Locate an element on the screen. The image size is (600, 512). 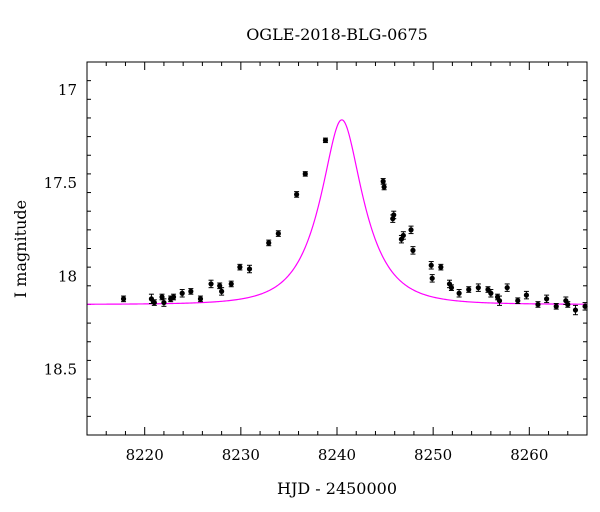
x-tick-label: 8230 is located at coordinates (241, 455).